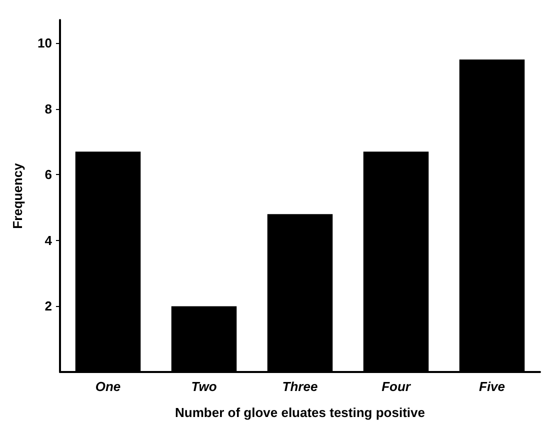 The height and width of the screenshot is (438, 552). I want to click on y-tick-label: 6, so click(48, 174).